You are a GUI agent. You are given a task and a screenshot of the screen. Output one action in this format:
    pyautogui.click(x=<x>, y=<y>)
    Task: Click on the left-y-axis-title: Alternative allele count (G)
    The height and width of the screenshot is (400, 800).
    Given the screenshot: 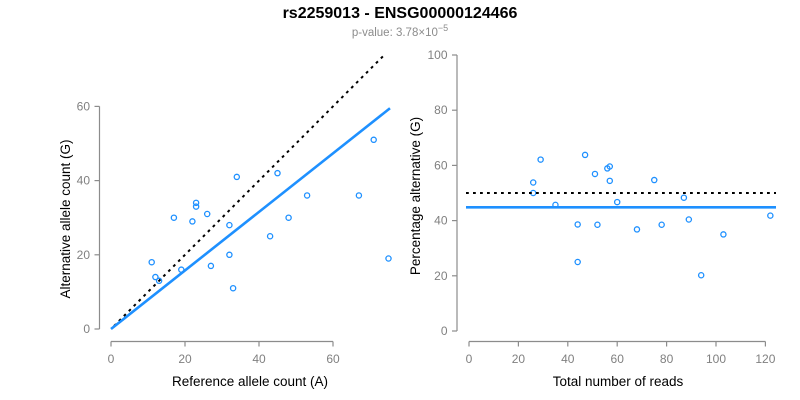 What is the action you would take?
    pyautogui.click(x=65, y=218)
    